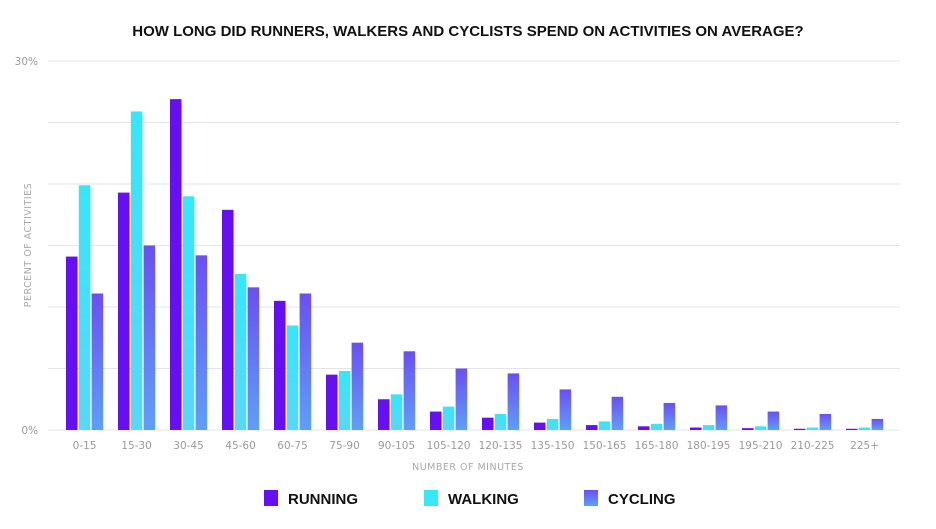 This screenshot has height=529, width=936. Describe the element at coordinates (709, 446) in the screenshot. I see `x-tick-label: 180-195` at that location.